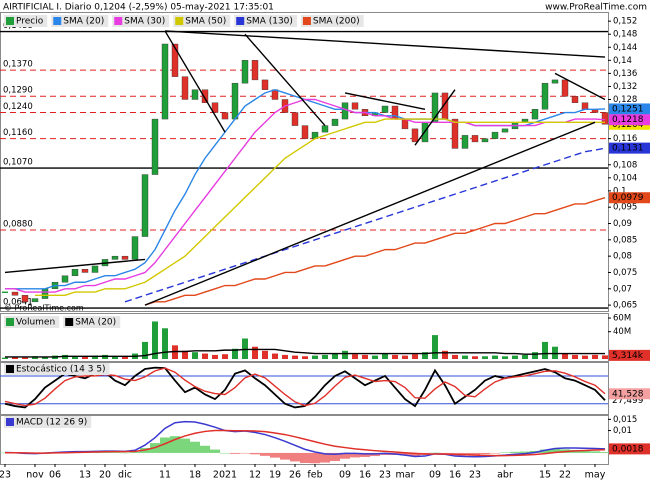 Image resolution: width=650 pixels, height=483 pixels. What do you see at coordinates (195, 475) in the screenshot?
I see `x-tick-label: 18` at bounding box center [195, 475].